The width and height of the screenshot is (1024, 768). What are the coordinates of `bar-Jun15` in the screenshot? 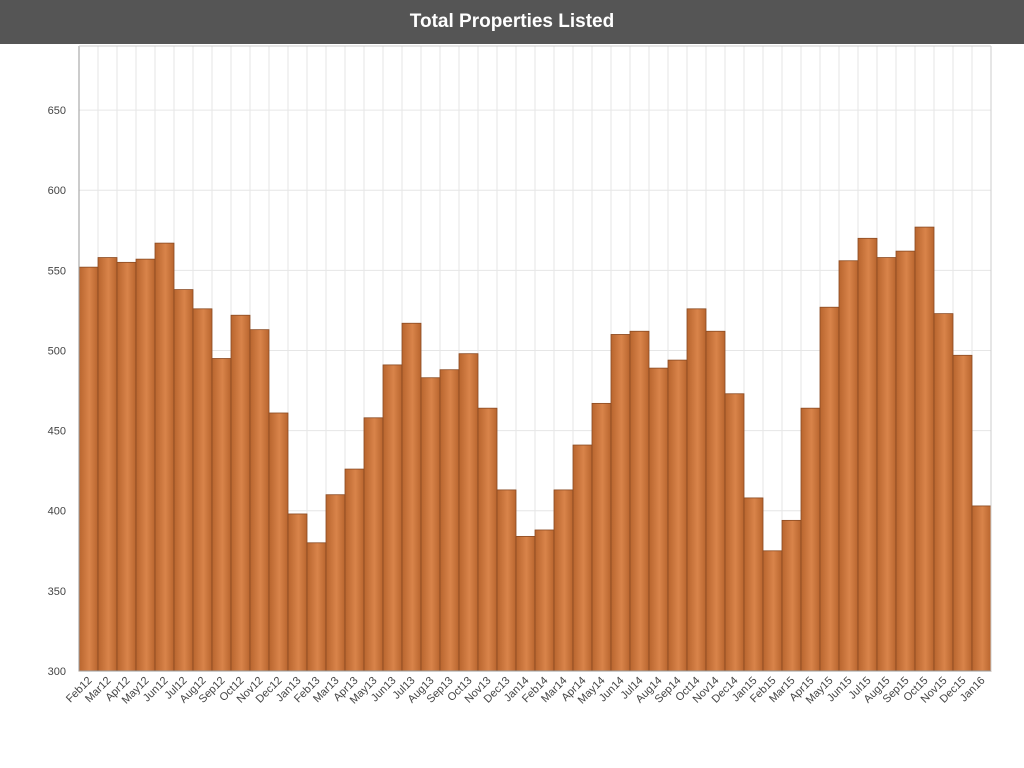 It's located at (848, 466).